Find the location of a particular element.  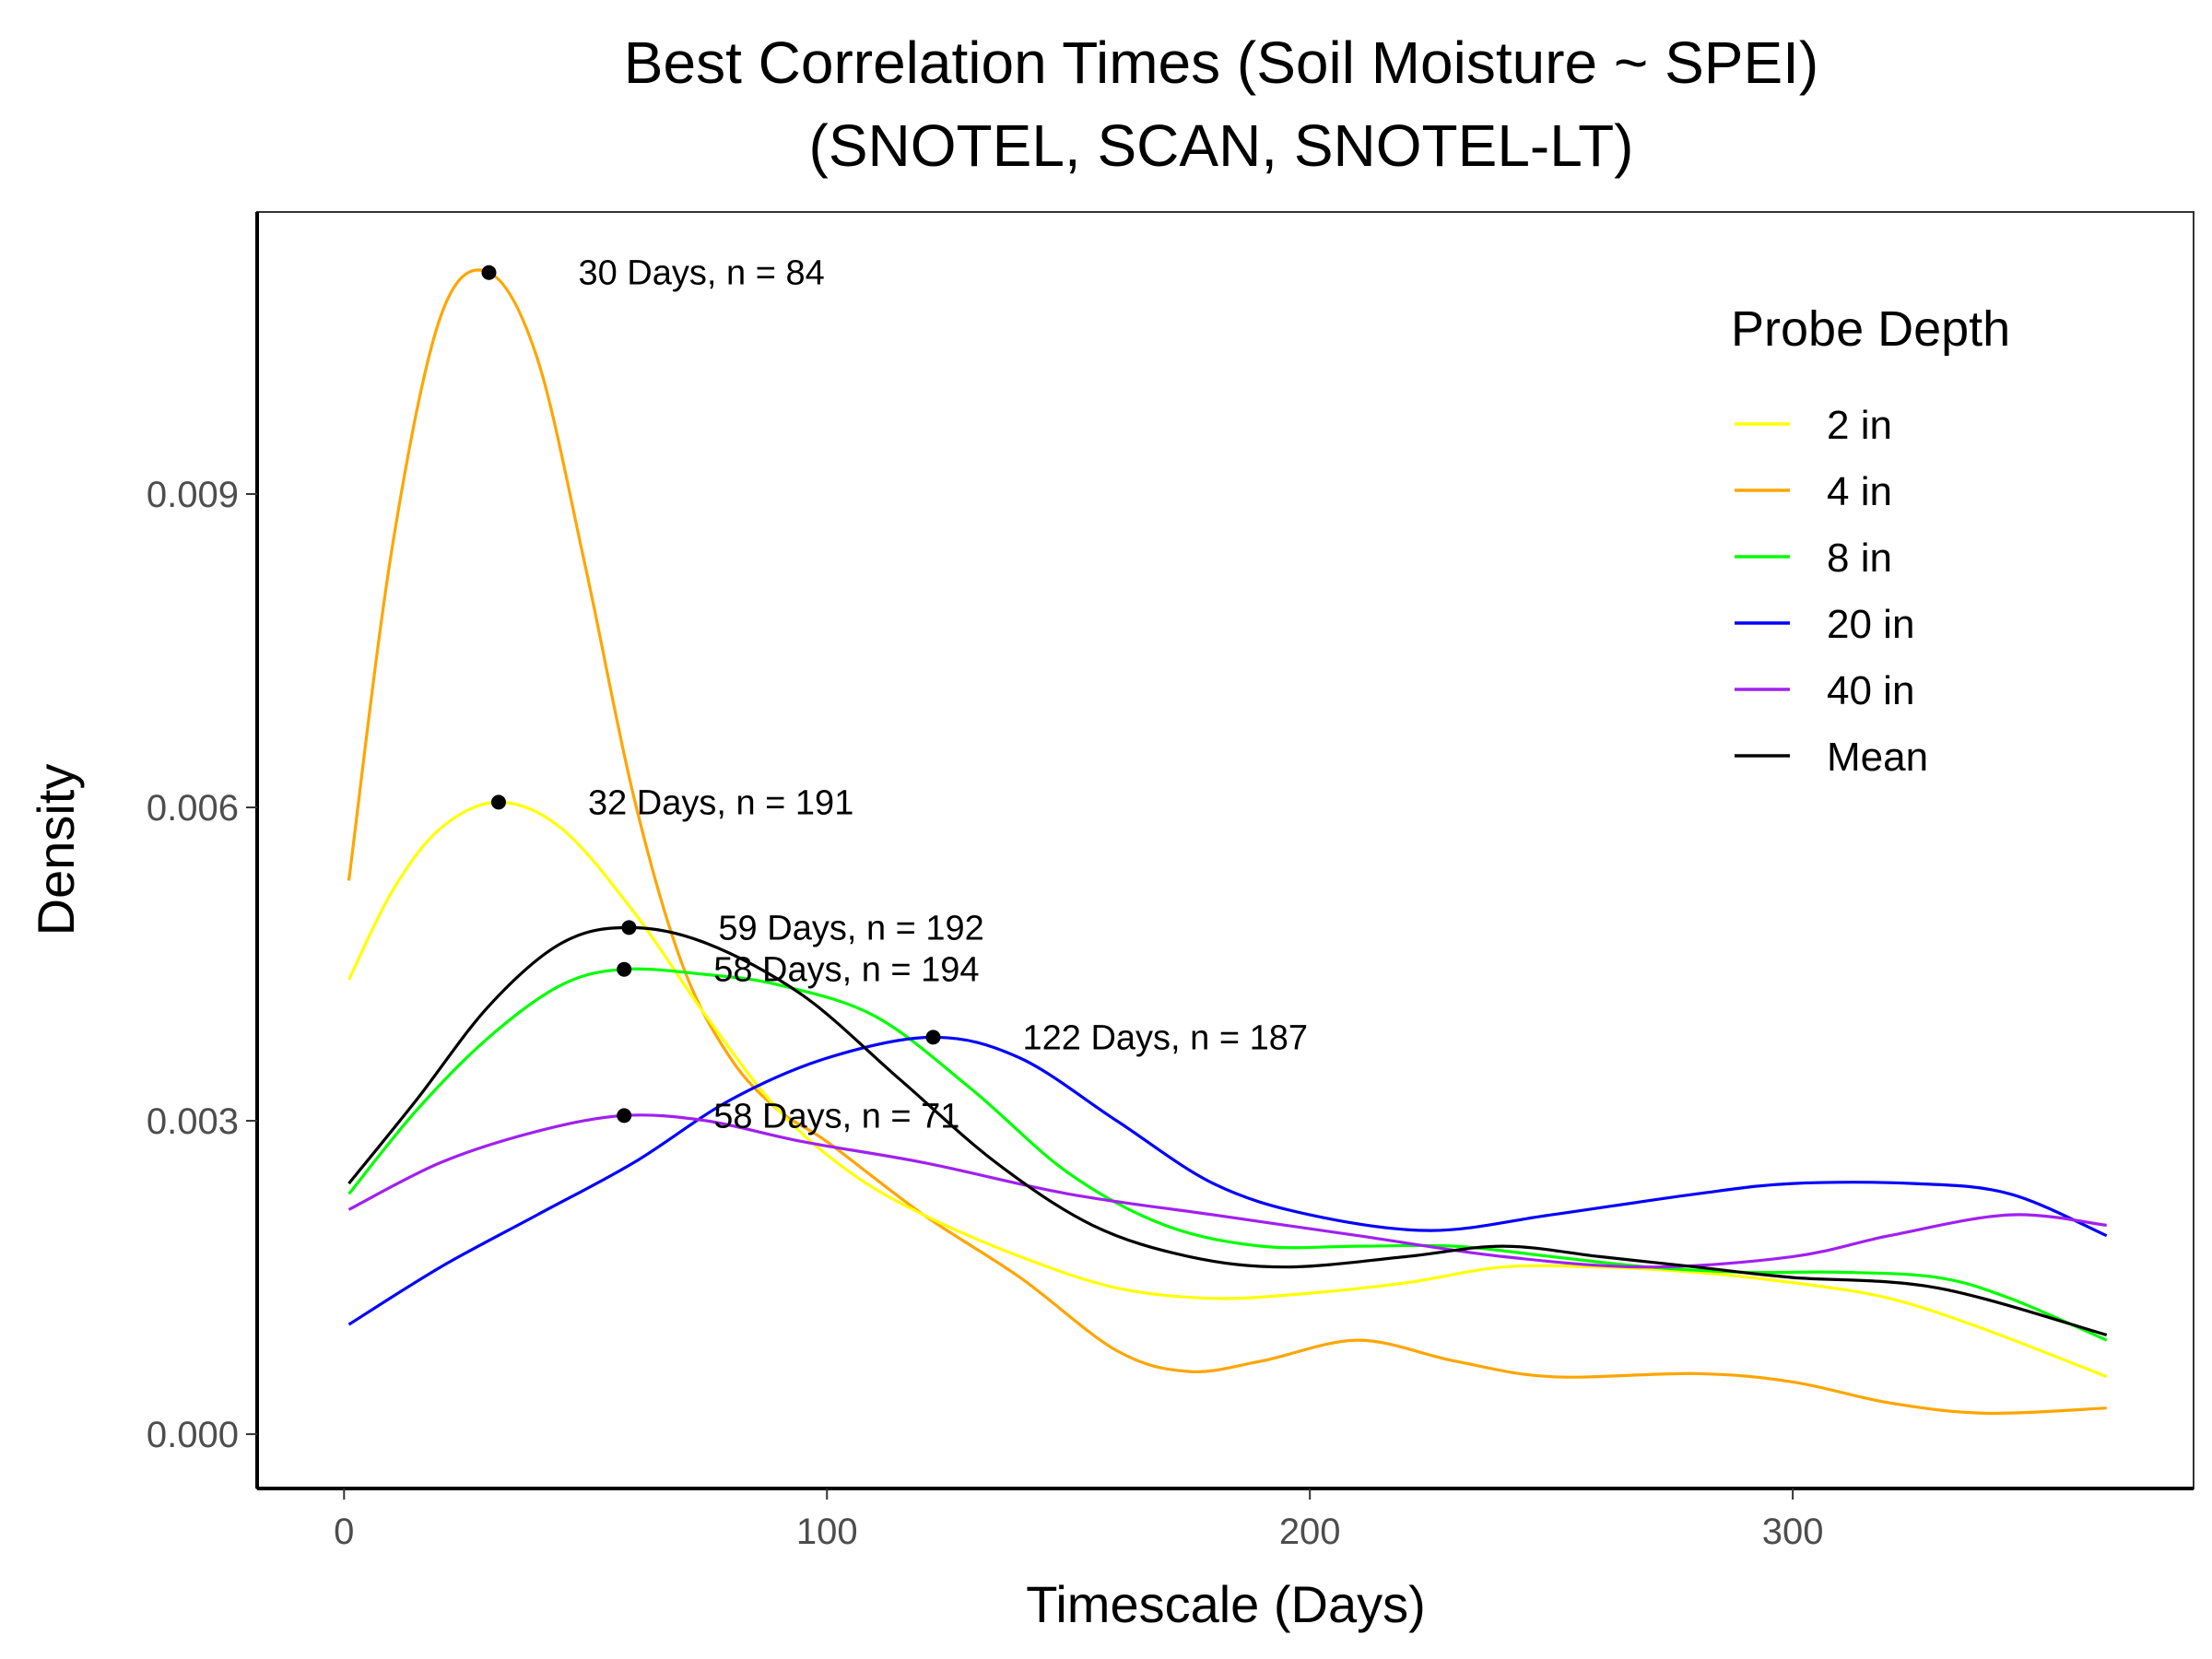

chart-subtitle: (SNOTEL, SCAN, SNOTEL-LT) is located at coordinates (1221, 145).